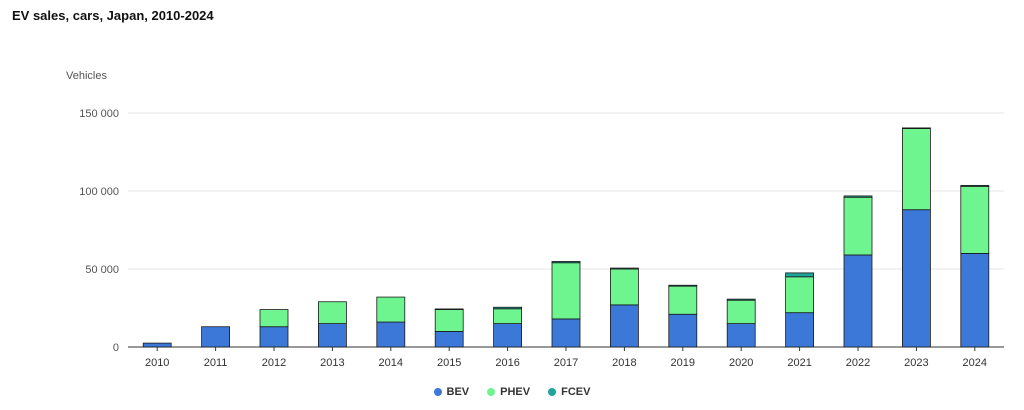 The height and width of the screenshot is (410, 1024). What do you see at coordinates (576, 392) in the screenshot?
I see `legend-label-fcev: FCEV` at bounding box center [576, 392].